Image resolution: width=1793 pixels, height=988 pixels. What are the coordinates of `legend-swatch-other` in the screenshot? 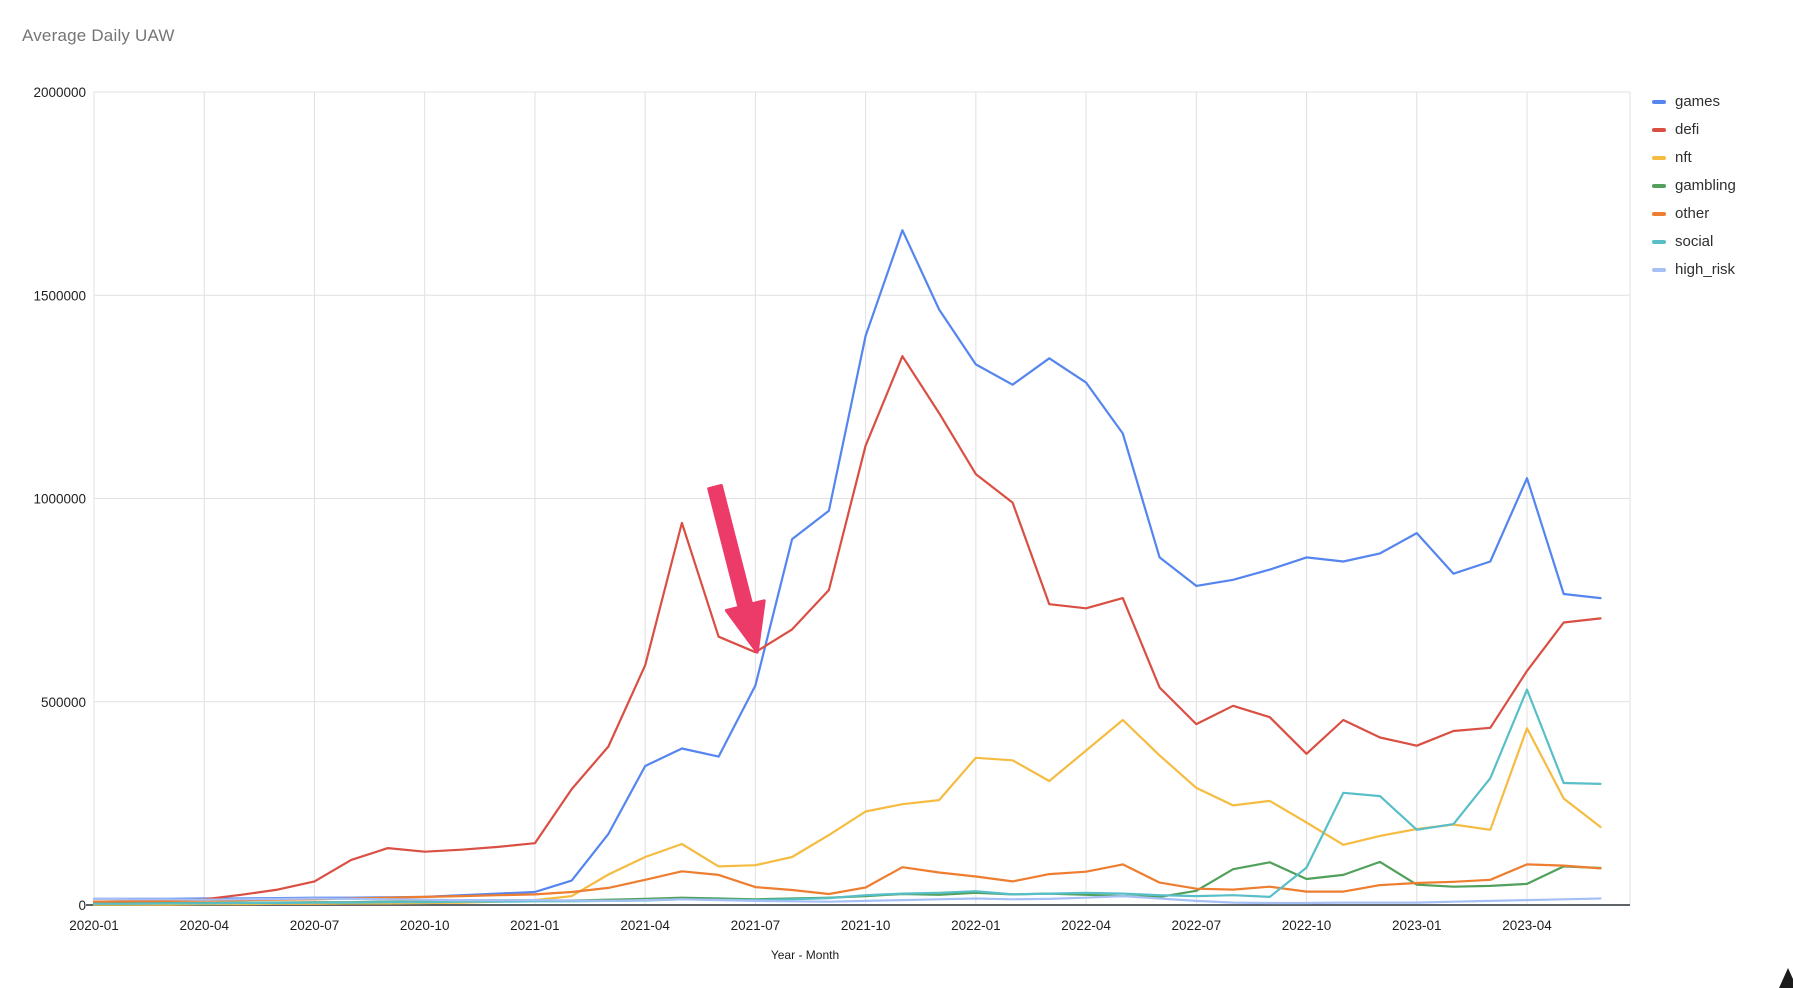 It's located at (1659, 214).